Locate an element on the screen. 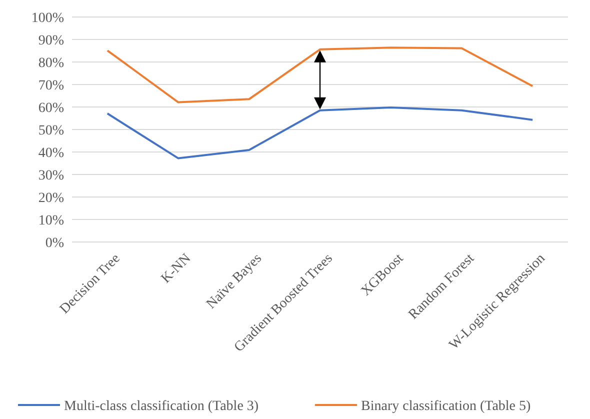 This screenshot has height=419, width=590. y-tick-label: 100% is located at coordinates (47, 18).